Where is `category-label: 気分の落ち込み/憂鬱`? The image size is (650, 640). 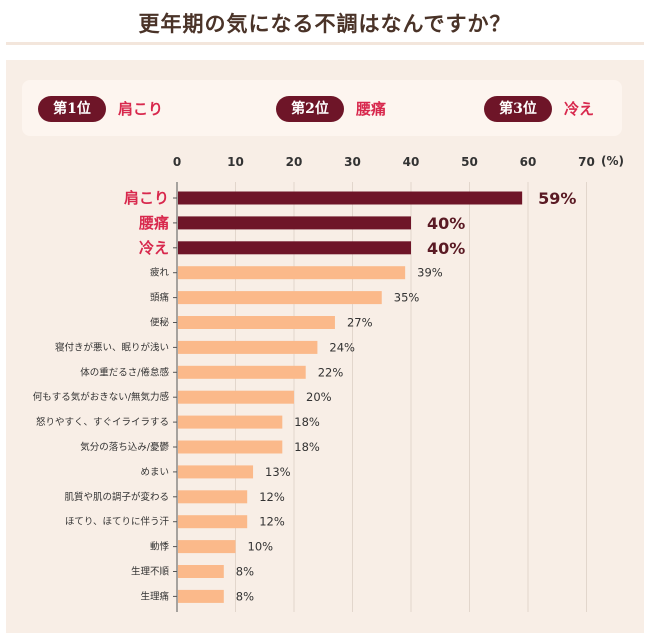
category-label: 気分の落ち込み/憂鬱 is located at coordinates (124, 447).